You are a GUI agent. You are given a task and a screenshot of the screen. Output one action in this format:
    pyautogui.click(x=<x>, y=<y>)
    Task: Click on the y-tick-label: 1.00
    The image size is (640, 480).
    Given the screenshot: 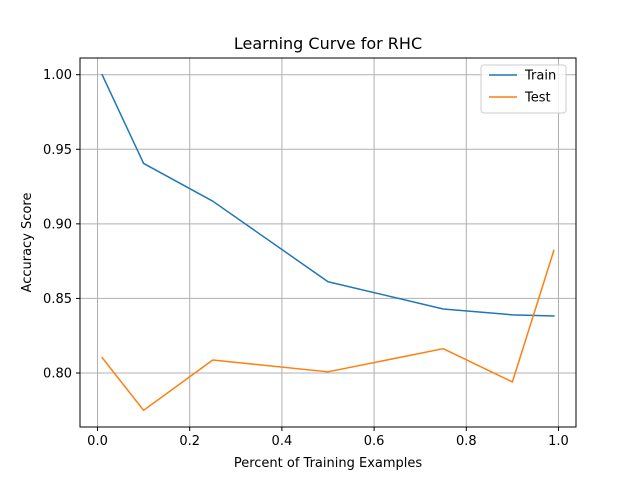 What is the action you would take?
    pyautogui.click(x=57, y=75)
    